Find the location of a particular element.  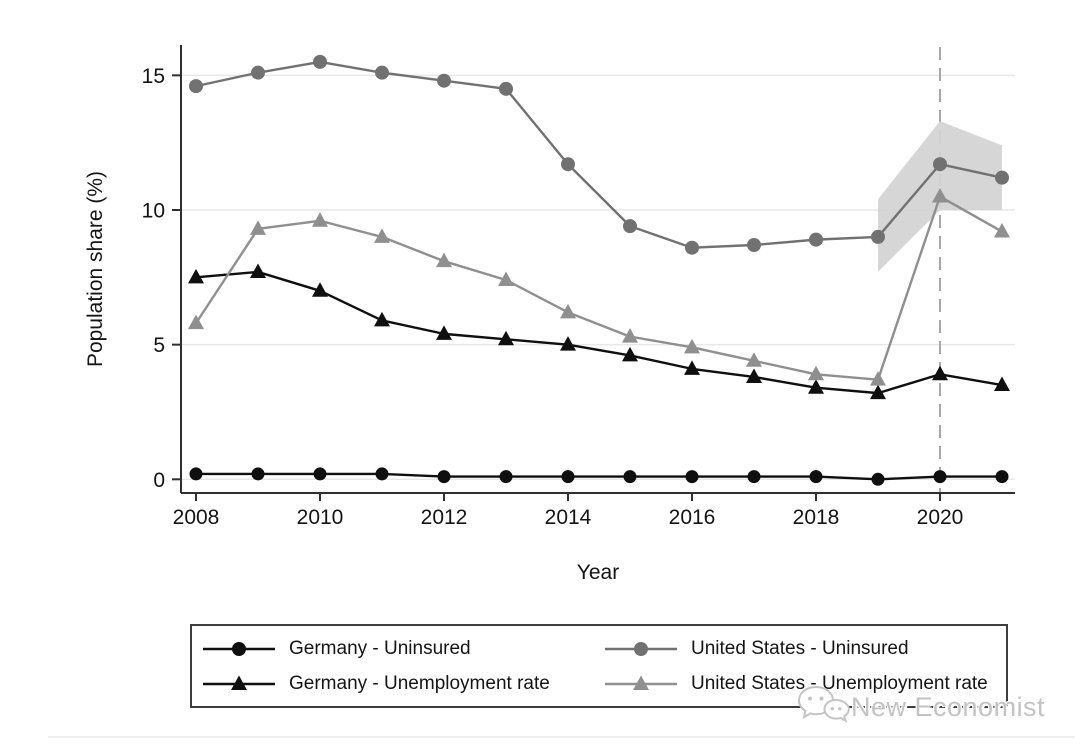

x-tick-label: 2008 is located at coordinates (196, 517).